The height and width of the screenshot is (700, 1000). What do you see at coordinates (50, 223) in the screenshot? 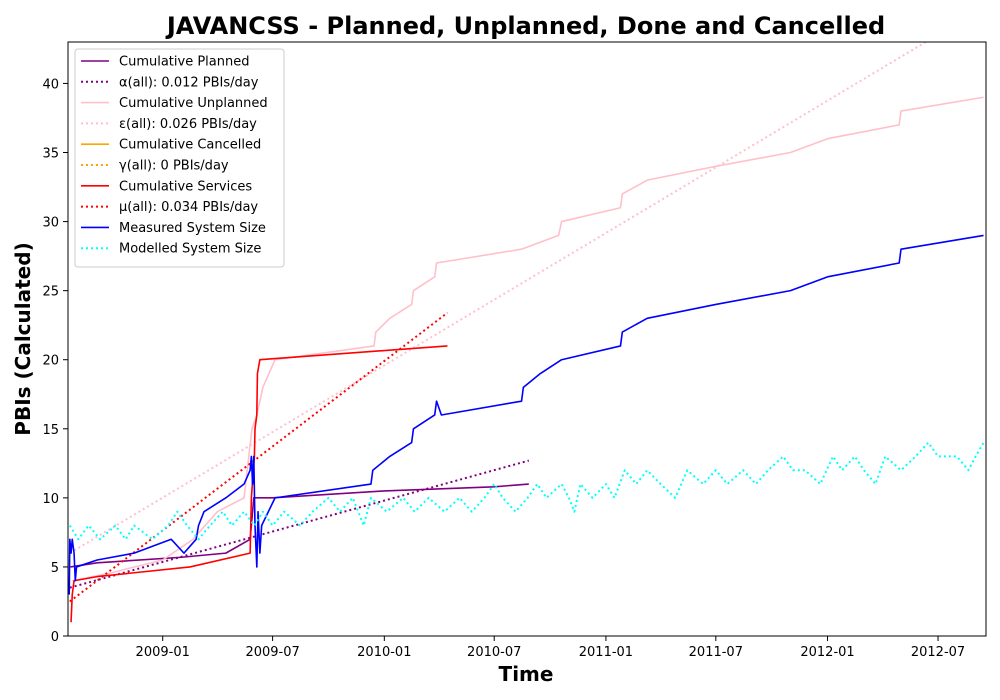
I see `y-tick-label: 30` at bounding box center [50, 223].